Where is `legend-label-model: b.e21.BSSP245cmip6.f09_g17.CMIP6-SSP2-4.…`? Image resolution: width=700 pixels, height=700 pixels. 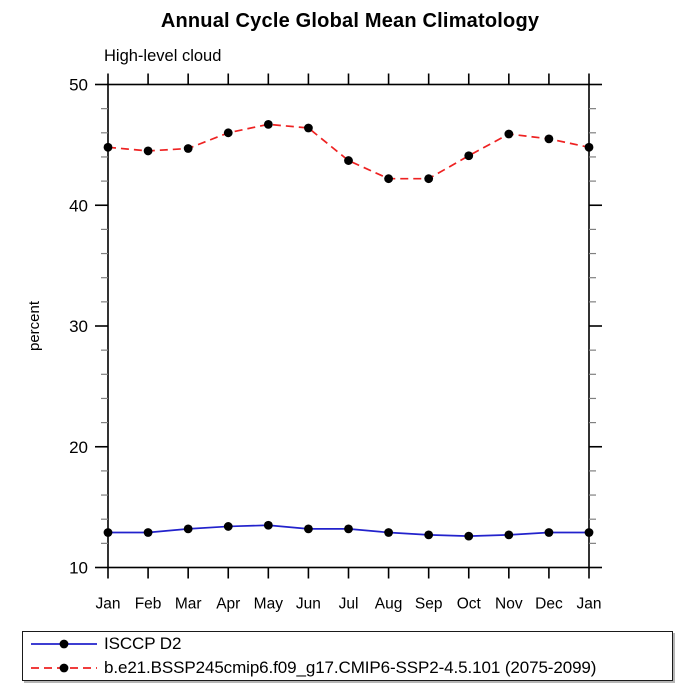 legend-label-model: b.e21.BSSP245cmip6.f09_g17.CMIP6-SSP2-4.… is located at coordinates (350, 668).